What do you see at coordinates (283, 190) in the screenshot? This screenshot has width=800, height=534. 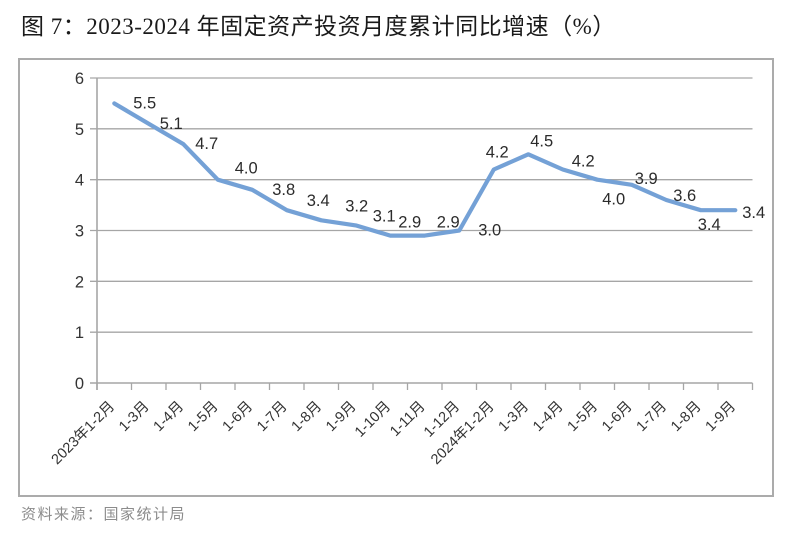 I see `data-point-label: 3.8` at bounding box center [283, 190].